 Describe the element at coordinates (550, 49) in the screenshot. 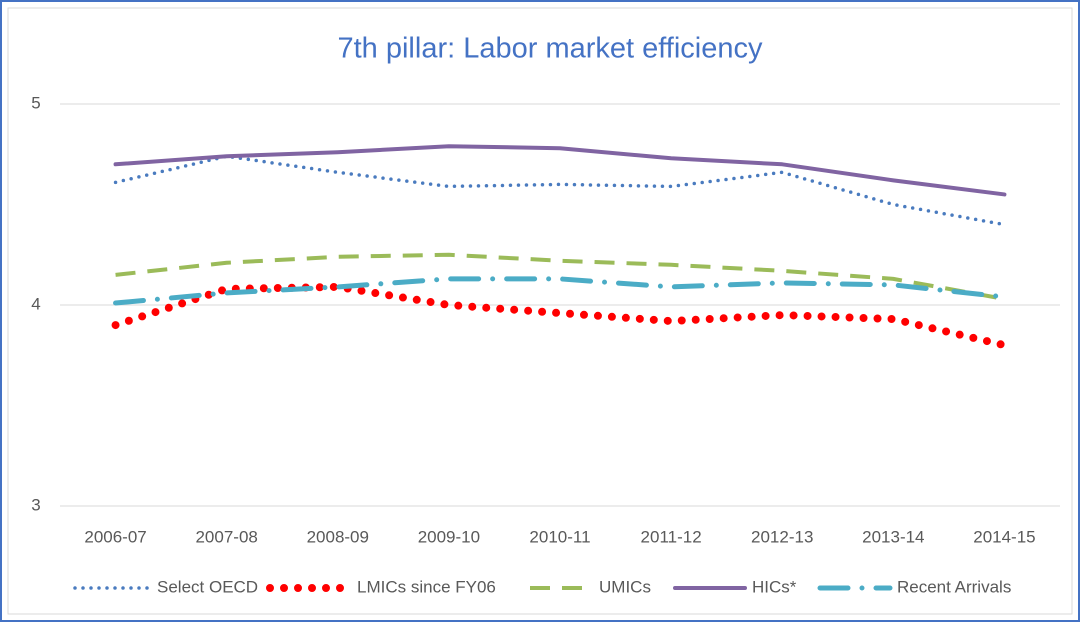

I see `chart-title: 7th pillar: Labor market efficiency` at that location.